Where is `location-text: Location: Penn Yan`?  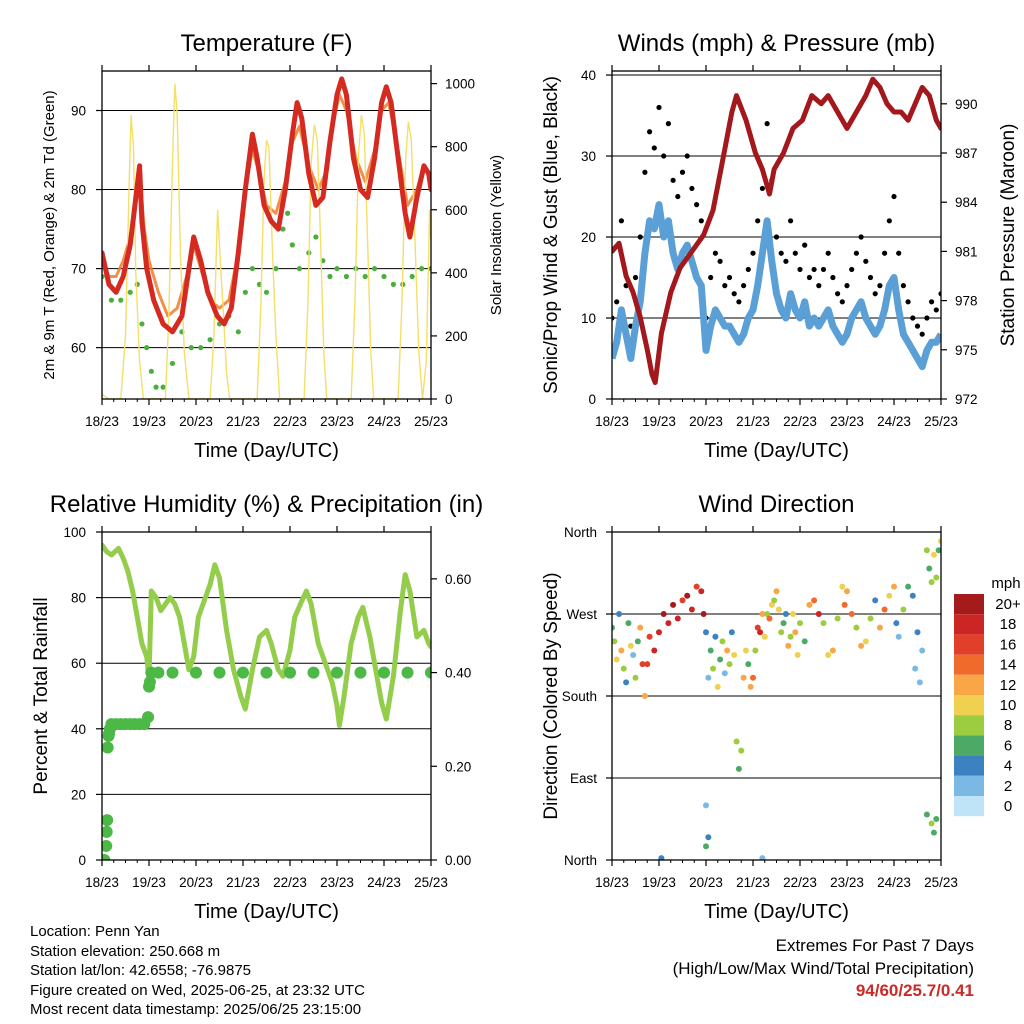 location-text: Location: Penn Yan is located at coordinates (95, 931).